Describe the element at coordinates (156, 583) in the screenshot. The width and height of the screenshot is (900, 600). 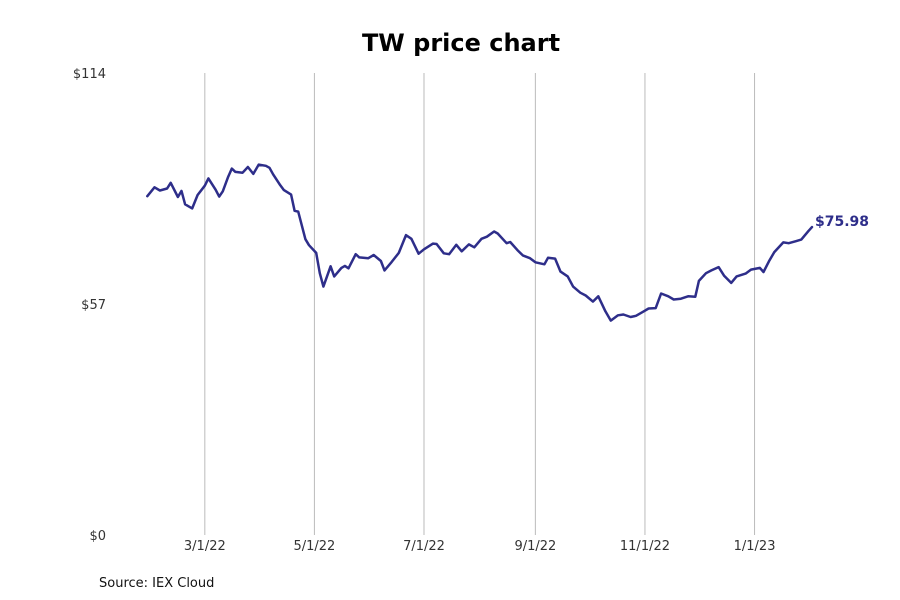
I see `source-note: Source: IEX Cloud` at that location.